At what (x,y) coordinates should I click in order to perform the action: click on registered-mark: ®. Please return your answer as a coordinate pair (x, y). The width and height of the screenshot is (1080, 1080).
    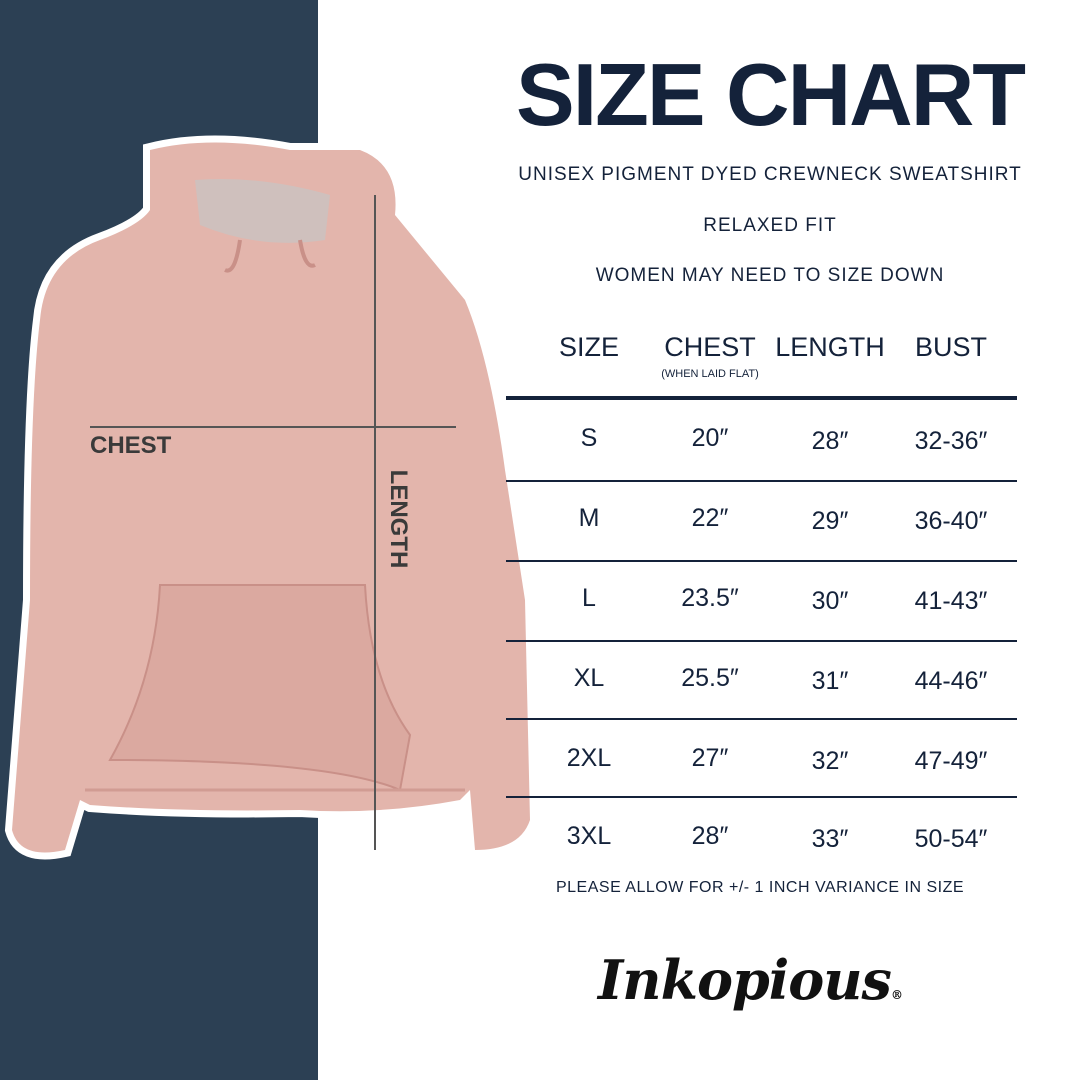
    Looking at the image, I should click on (896, 995).